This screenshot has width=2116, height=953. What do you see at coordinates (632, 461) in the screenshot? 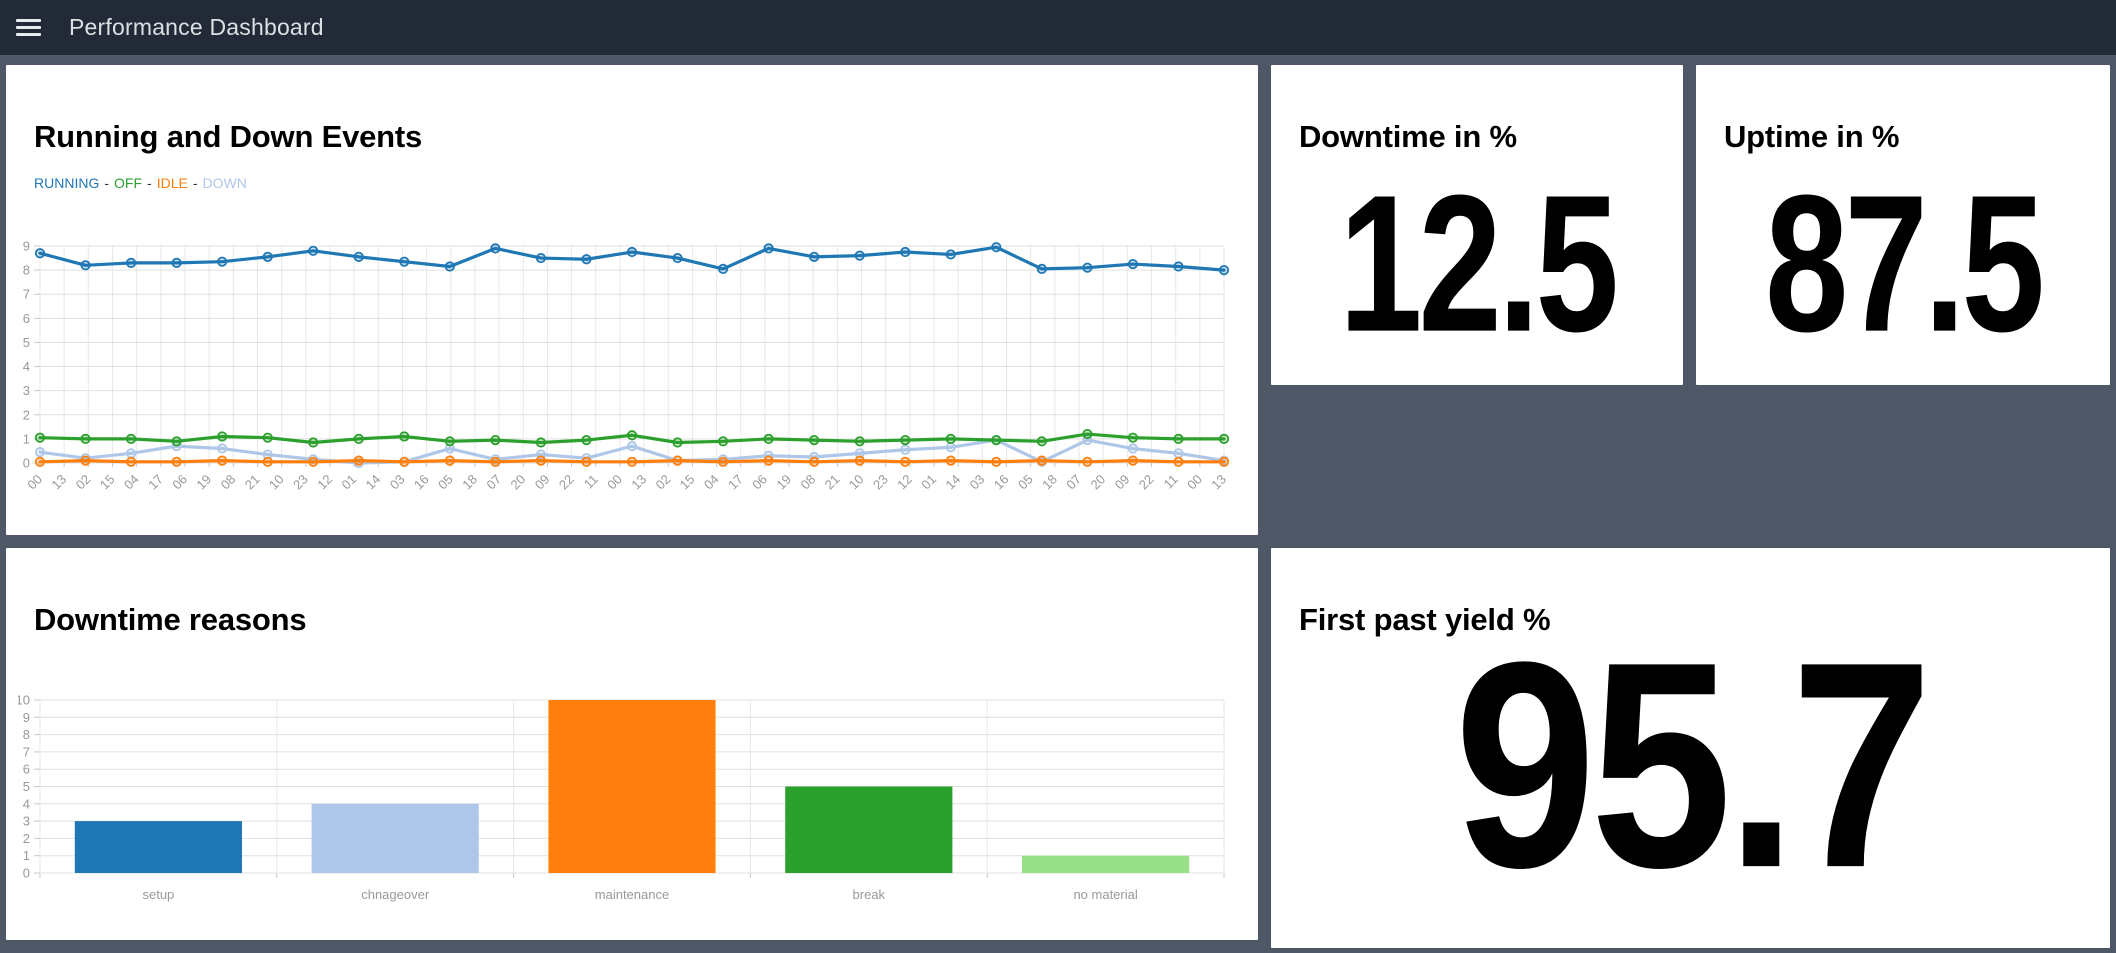
I see `series-idle` at bounding box center [632, 461].